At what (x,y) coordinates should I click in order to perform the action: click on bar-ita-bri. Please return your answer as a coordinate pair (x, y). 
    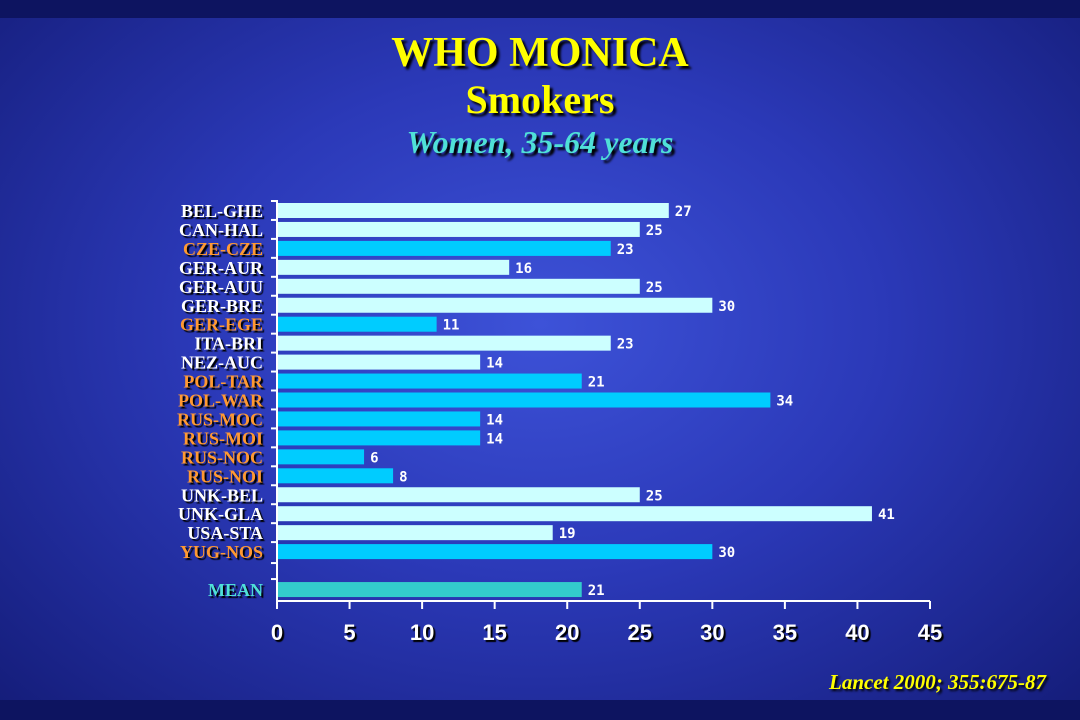
    Looking at the image, I should click on (444, 343).